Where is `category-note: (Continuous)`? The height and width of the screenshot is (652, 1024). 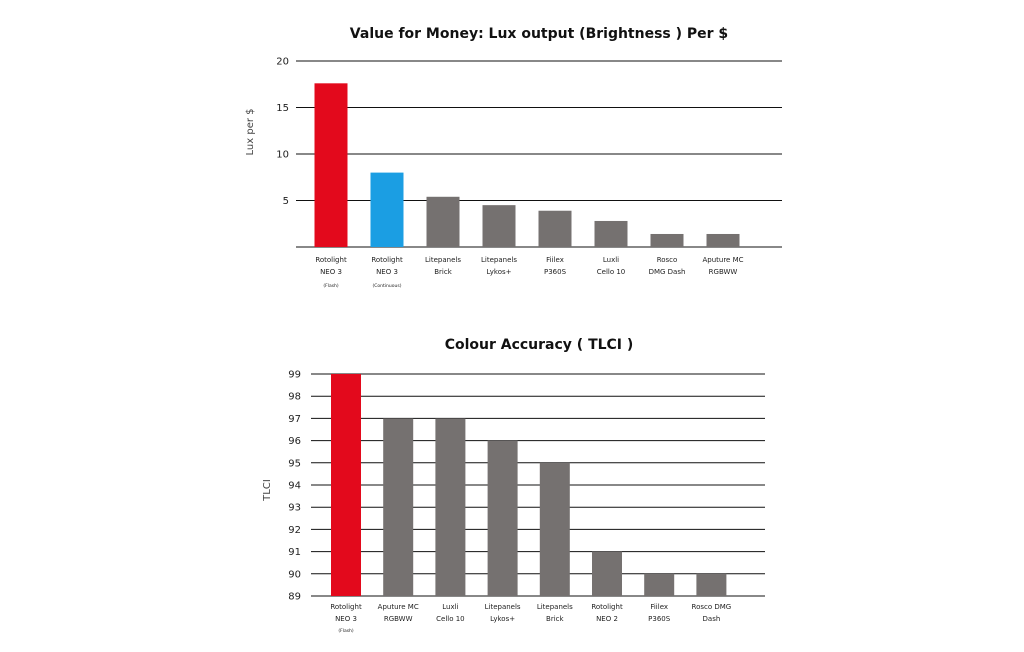 category-note: (Continuous) is located at coordinates (387, 286).